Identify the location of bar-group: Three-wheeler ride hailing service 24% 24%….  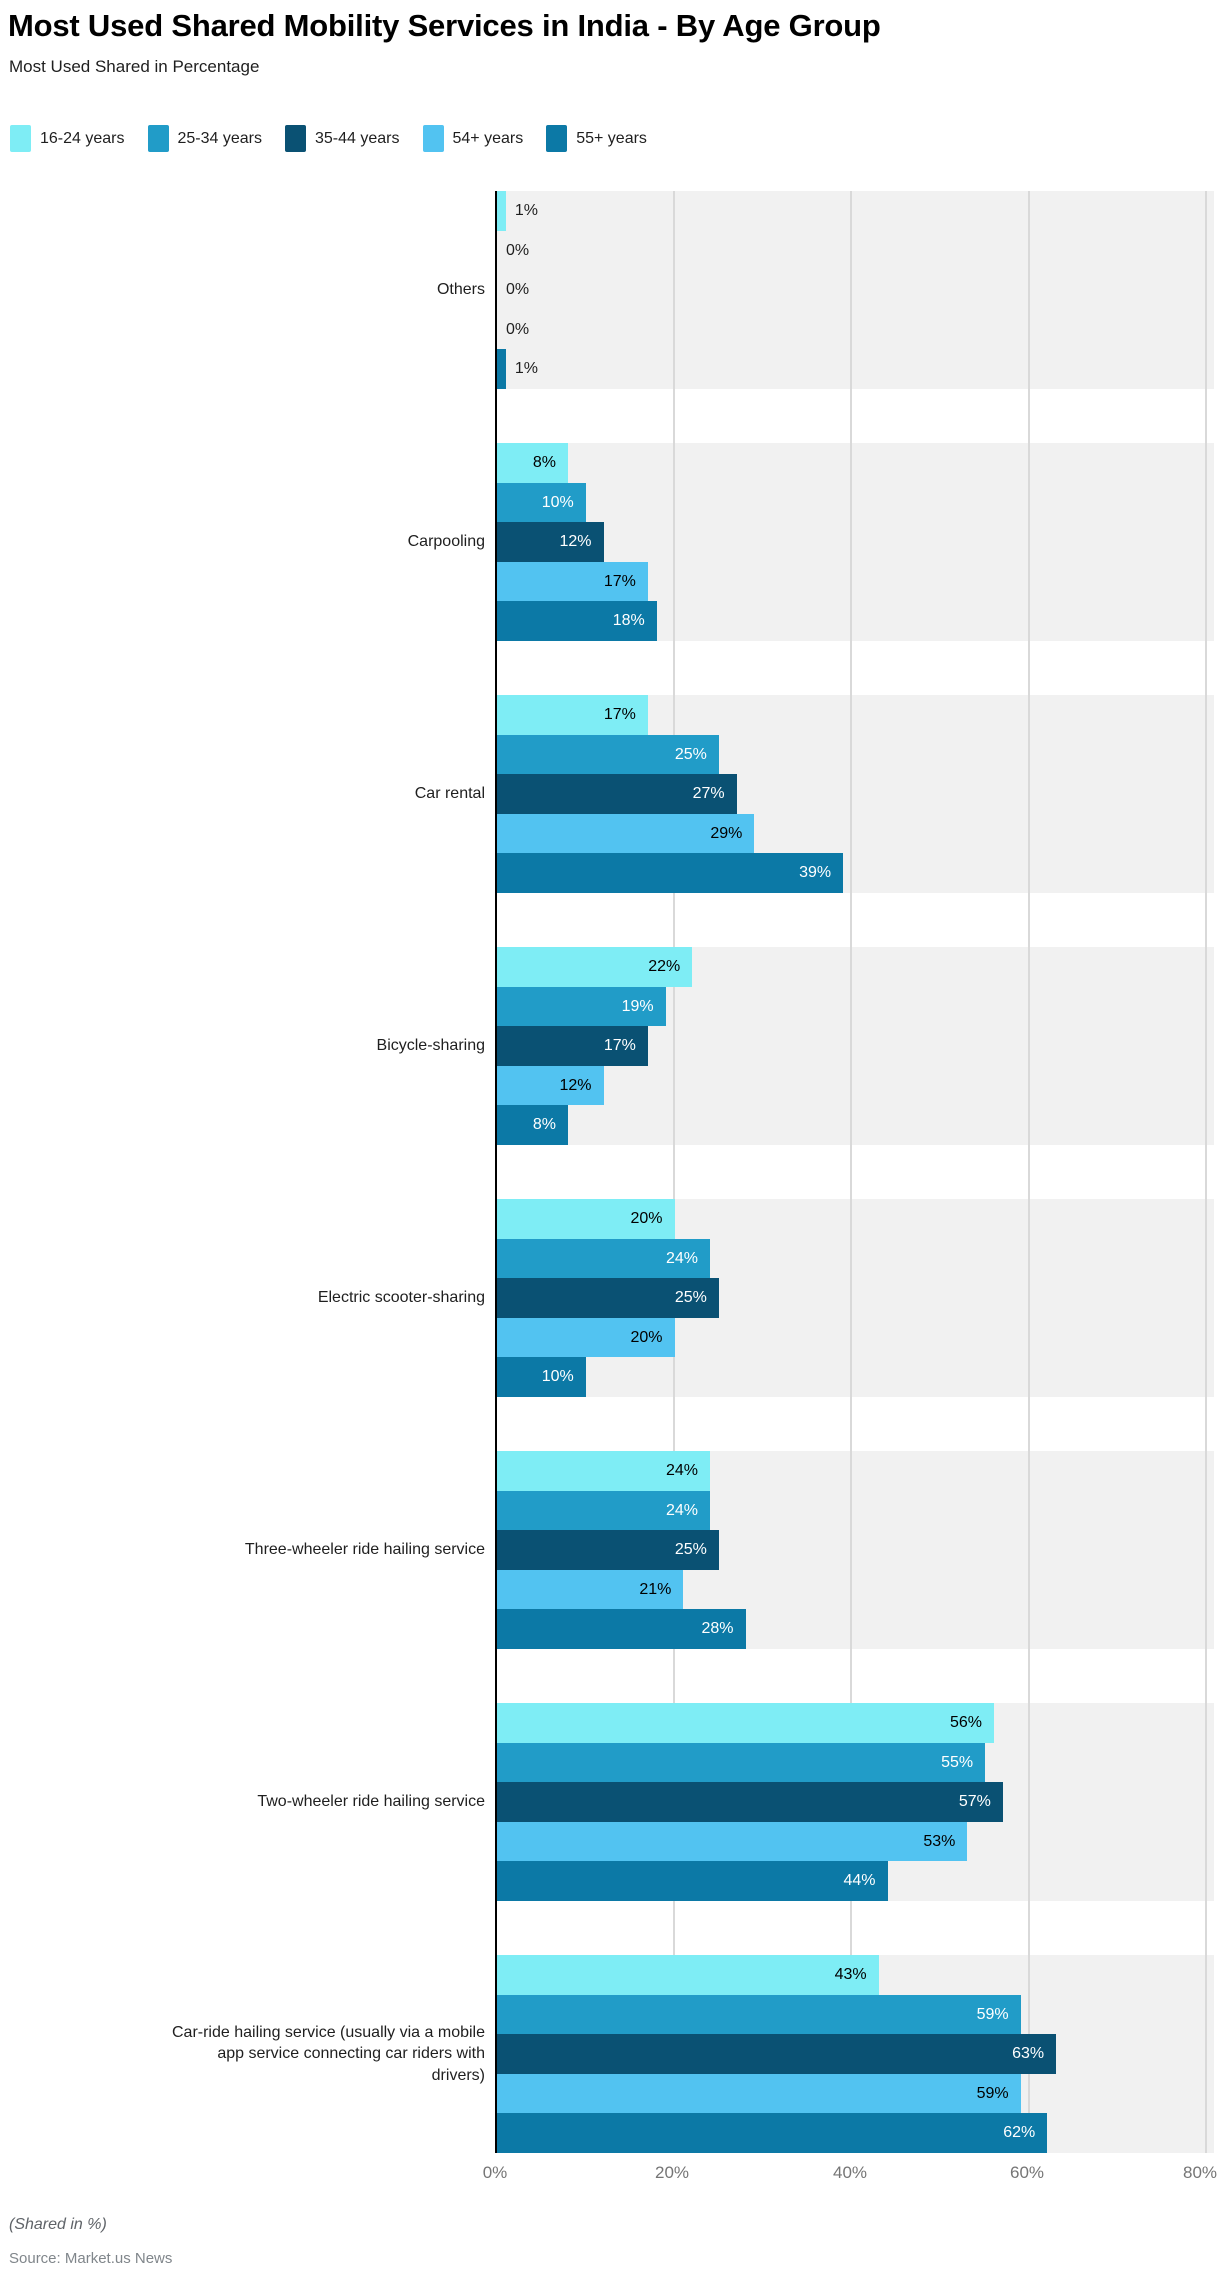
(610, 1550).